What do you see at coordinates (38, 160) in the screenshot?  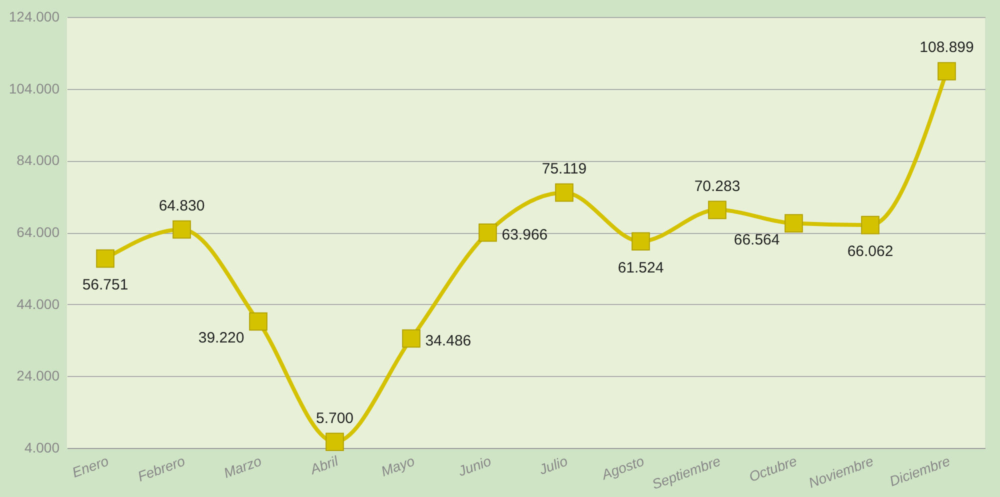 I see `y-tick-label: 84.000` at bounding box center [38, 160].